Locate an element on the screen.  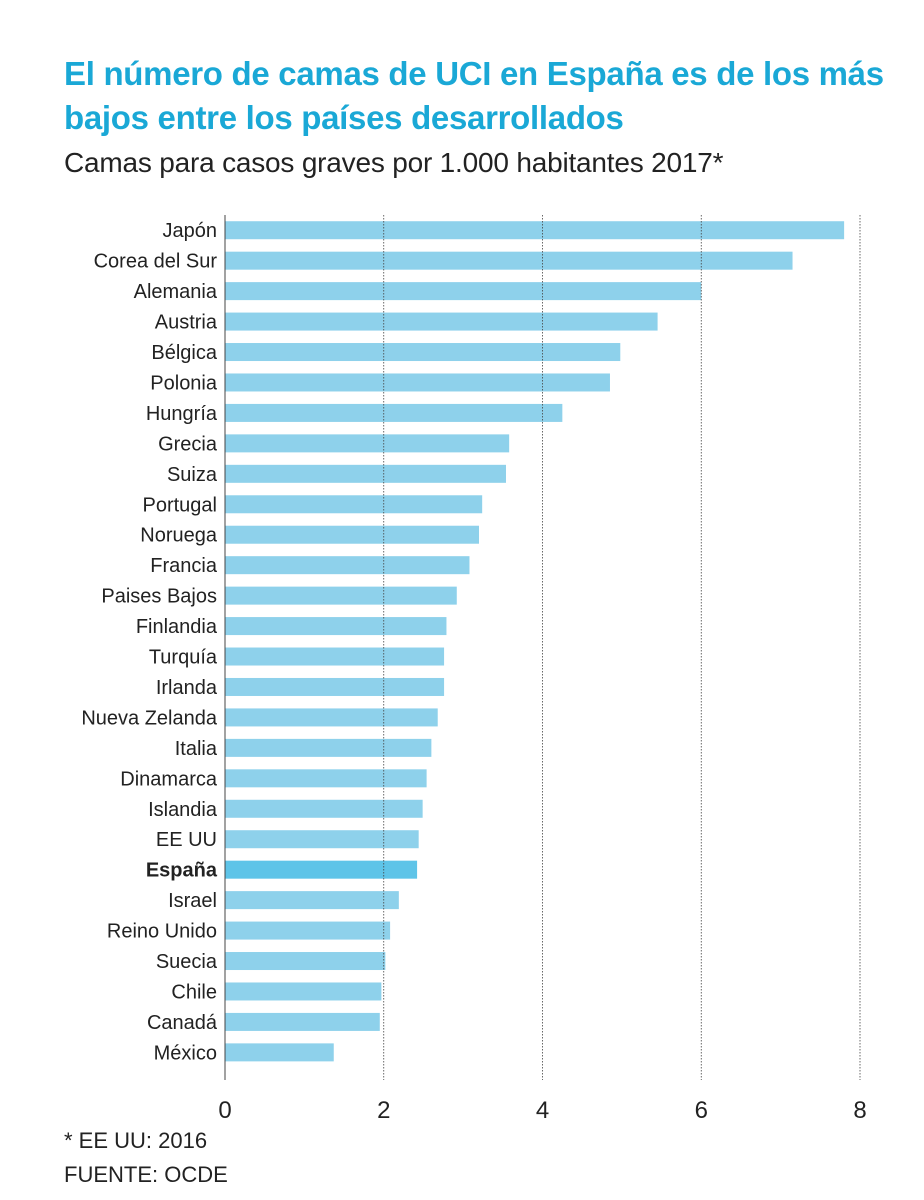
bar-highlight is located at coordinates (321, 869).